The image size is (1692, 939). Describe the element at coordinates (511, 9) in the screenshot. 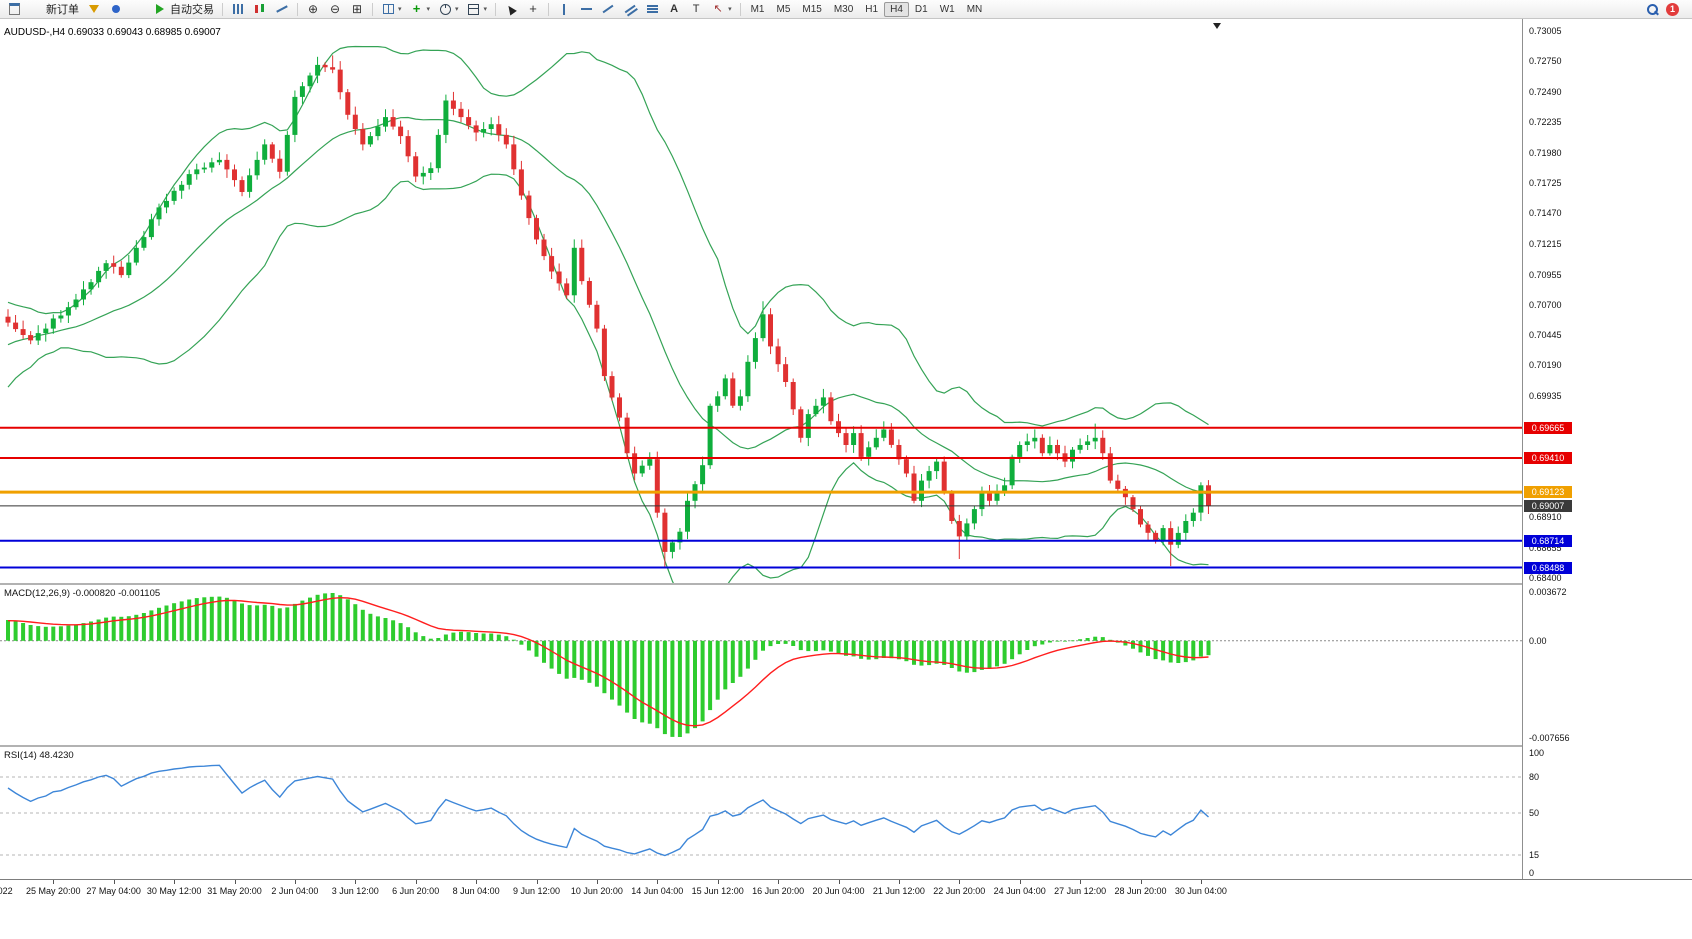

I see `cursor-button` at that location.